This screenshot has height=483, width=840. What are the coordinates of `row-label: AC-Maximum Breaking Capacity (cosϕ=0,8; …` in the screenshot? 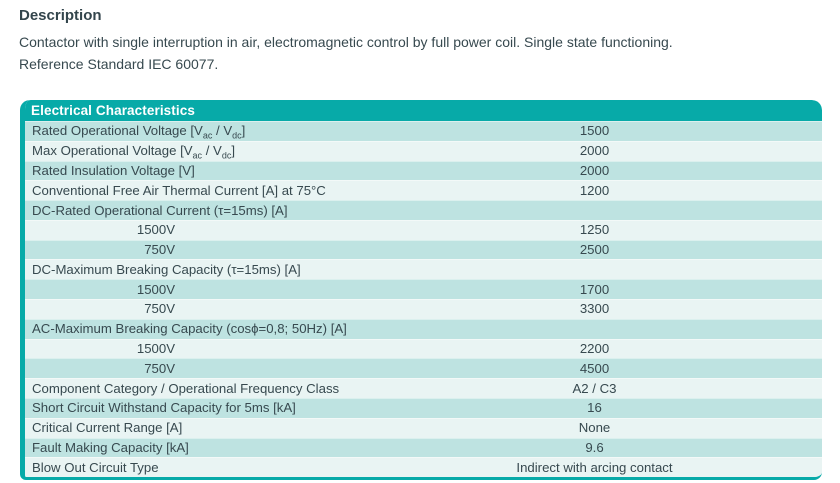 It's located at (189, 329).